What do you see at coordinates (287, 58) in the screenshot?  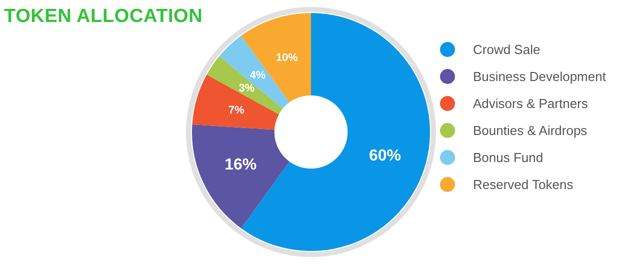 I see `data-label: 10%` at bounding box center [287, 58].